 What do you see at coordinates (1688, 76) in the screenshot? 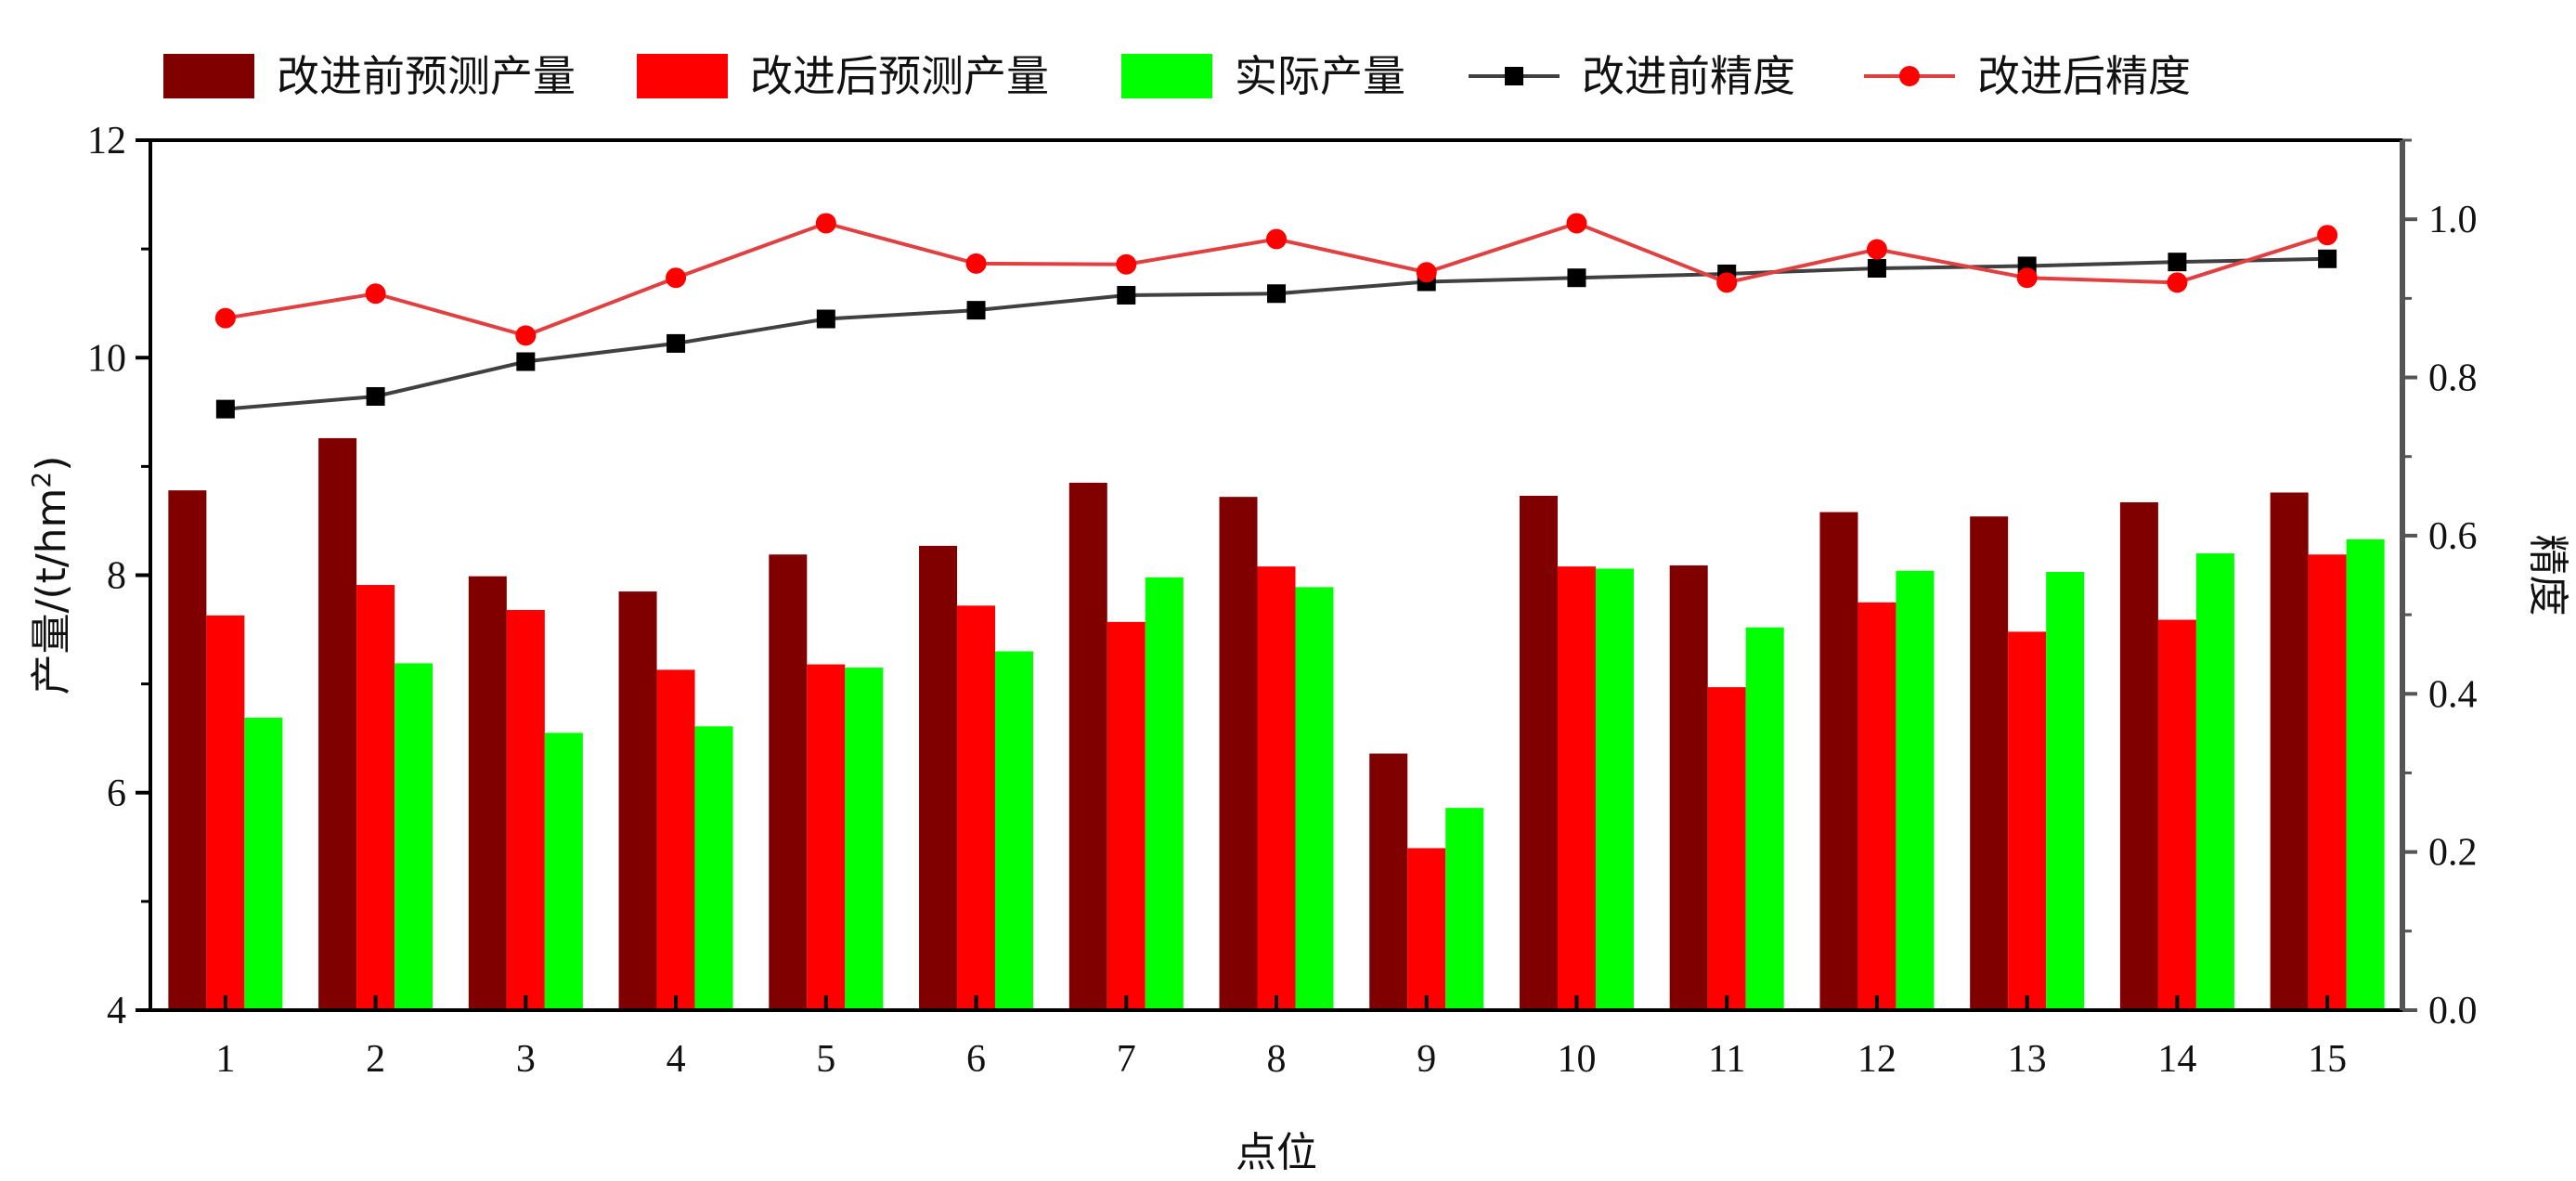
I see `legend-label: 改进前精度` at bounding box center [1688, 76].